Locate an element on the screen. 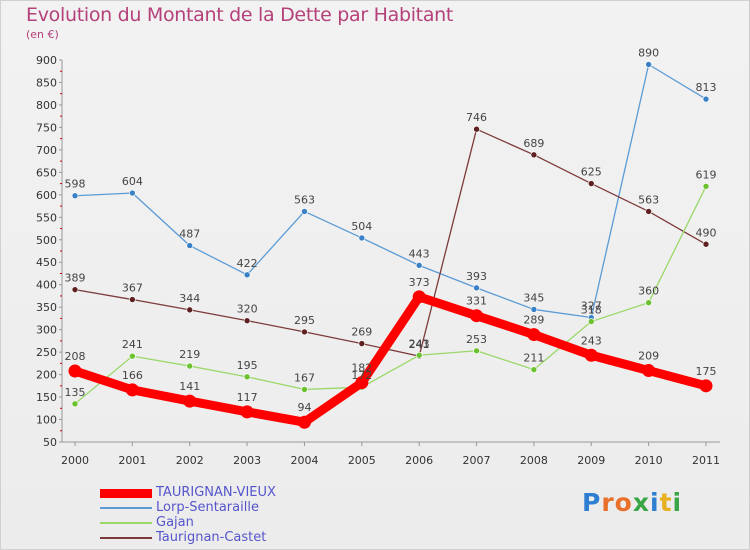 Image resolution: width=750 pixels, height=550 pixels. x-tick-label: 2007 is located at coordinates (477, 460).